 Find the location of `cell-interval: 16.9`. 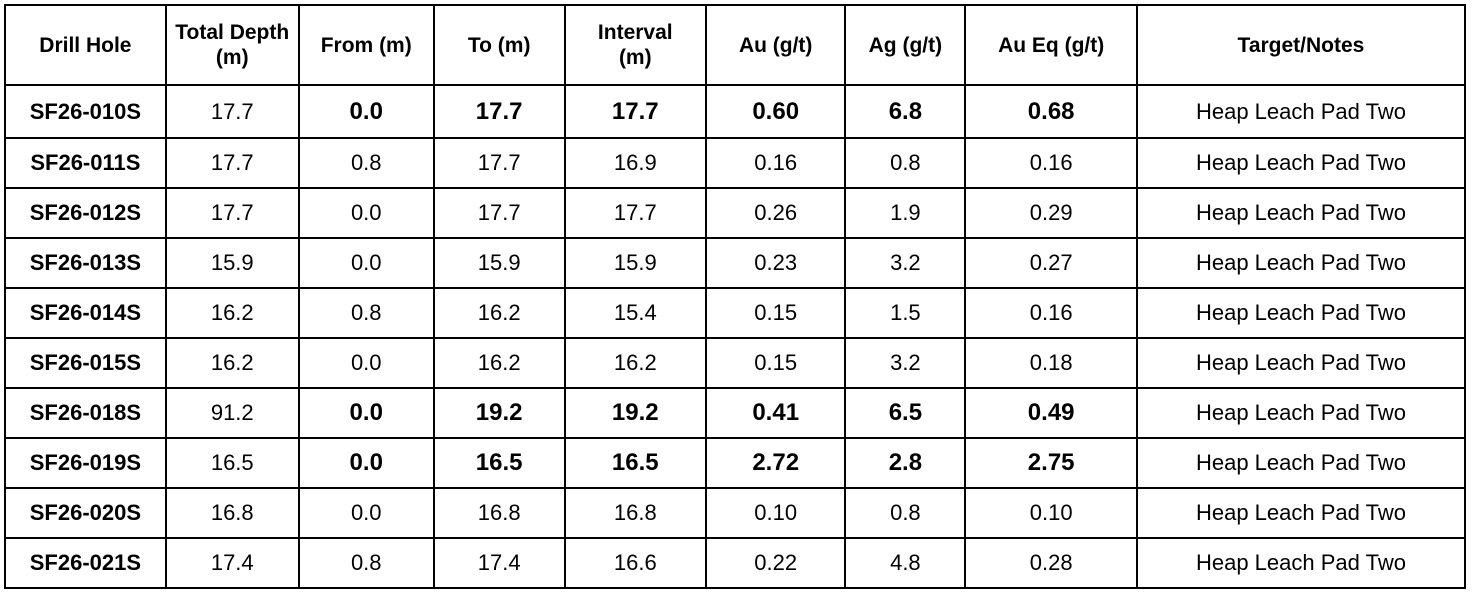

cell-interval: 16.9 is located at coordinates (635, 163).